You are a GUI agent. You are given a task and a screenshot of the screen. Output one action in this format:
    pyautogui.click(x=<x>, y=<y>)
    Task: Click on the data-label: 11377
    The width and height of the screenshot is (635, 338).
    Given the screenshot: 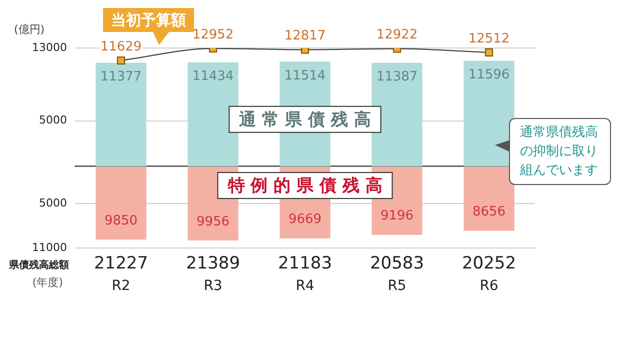 What is the action you would take?
    pyautogui.click(x=121, y=77)
    